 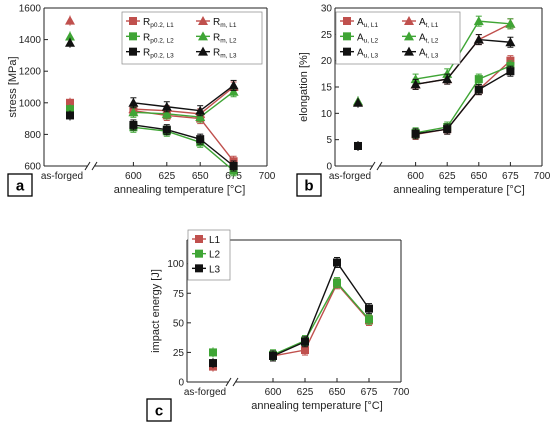 I want to click on legend-label: L2, so click(x=215, y=255).